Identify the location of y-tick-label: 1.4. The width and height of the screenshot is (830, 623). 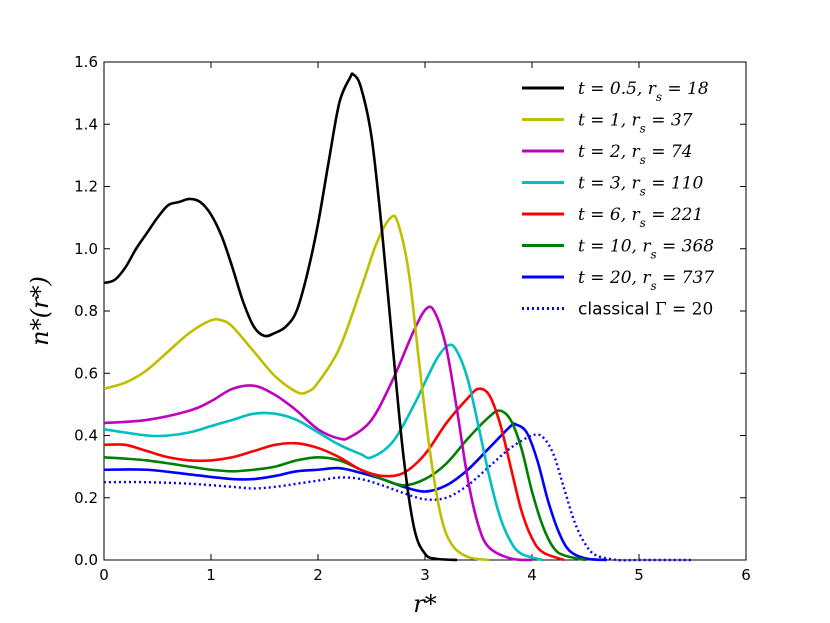
(86, 124).